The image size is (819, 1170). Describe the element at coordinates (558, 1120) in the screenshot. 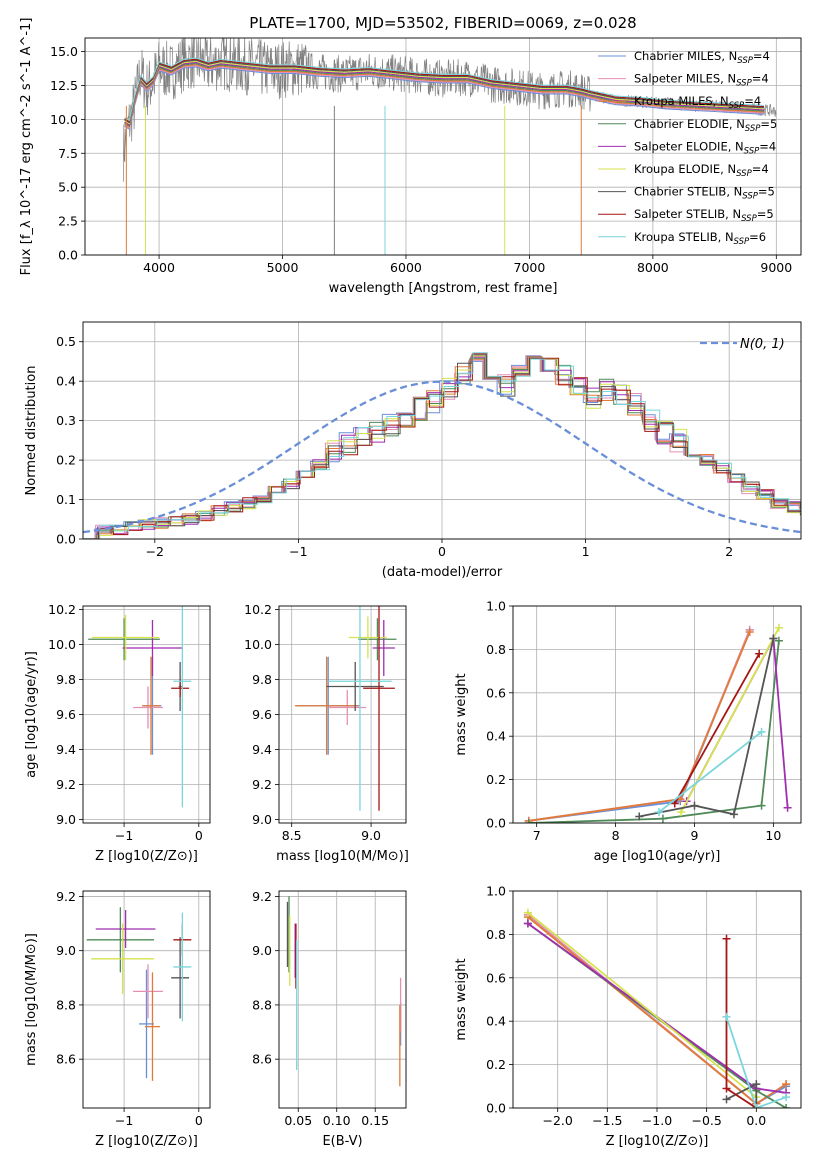

I see `x-tick-label: −2.0` at that location.